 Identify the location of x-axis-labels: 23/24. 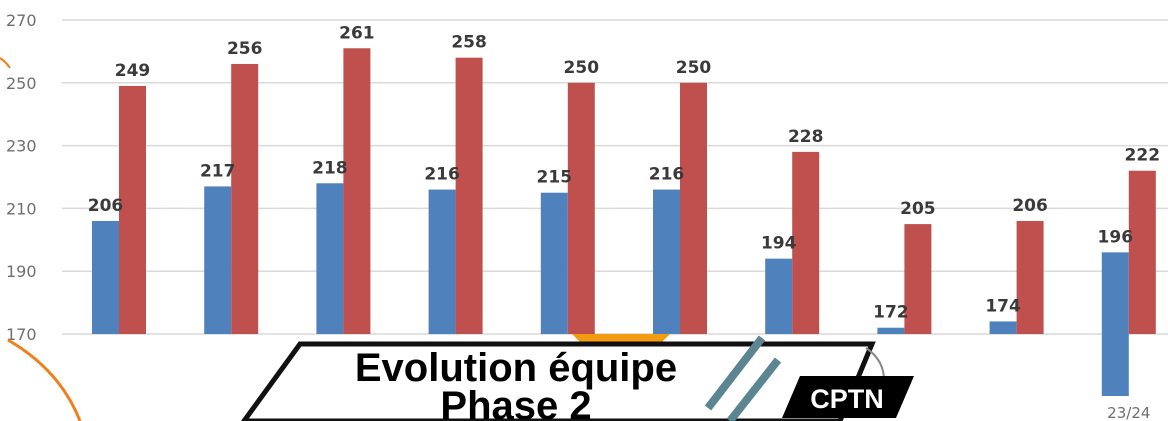
(1128, 412).